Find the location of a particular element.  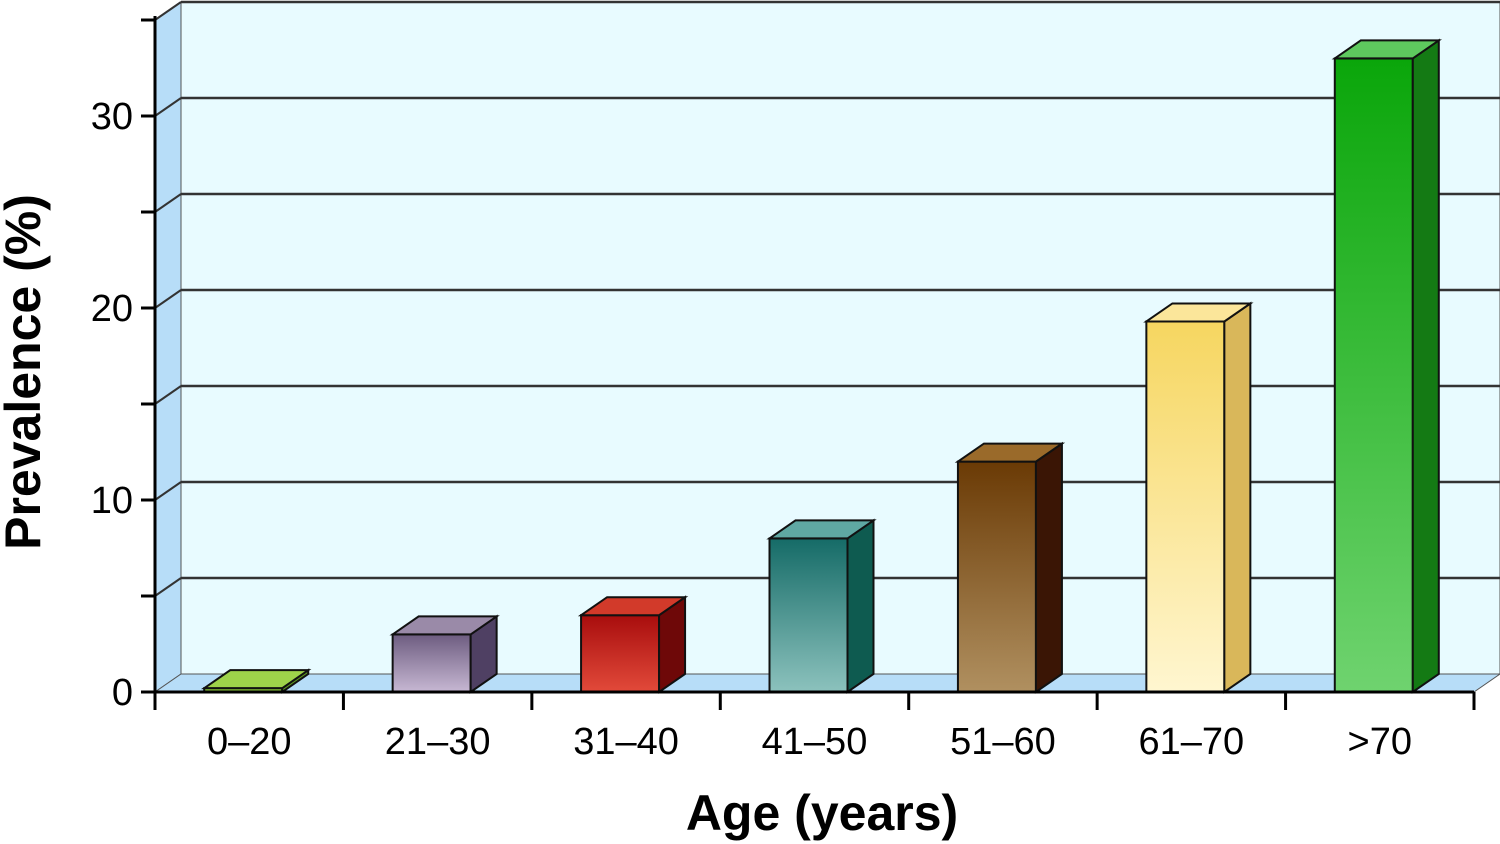

y-tick-label: 30 is located at coordinates (112, 117).